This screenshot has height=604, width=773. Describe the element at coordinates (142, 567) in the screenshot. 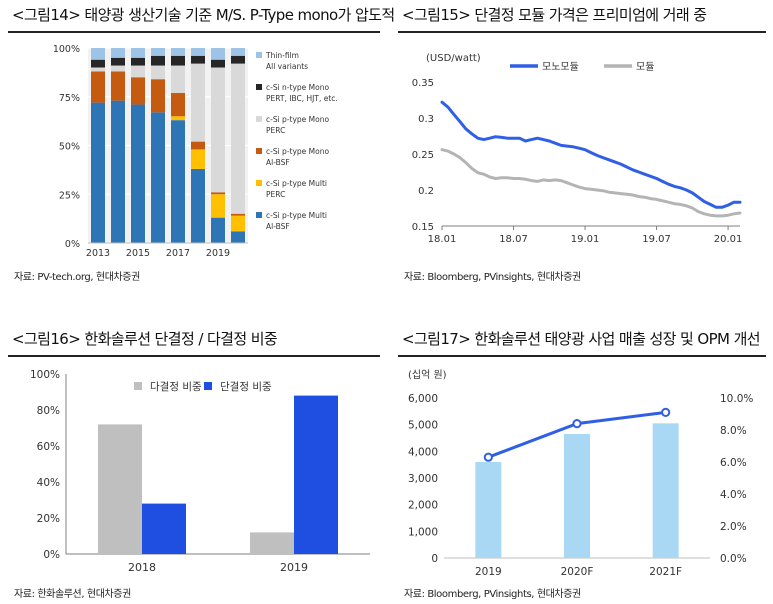

I see `fig16-xtick: 2018` at that location.